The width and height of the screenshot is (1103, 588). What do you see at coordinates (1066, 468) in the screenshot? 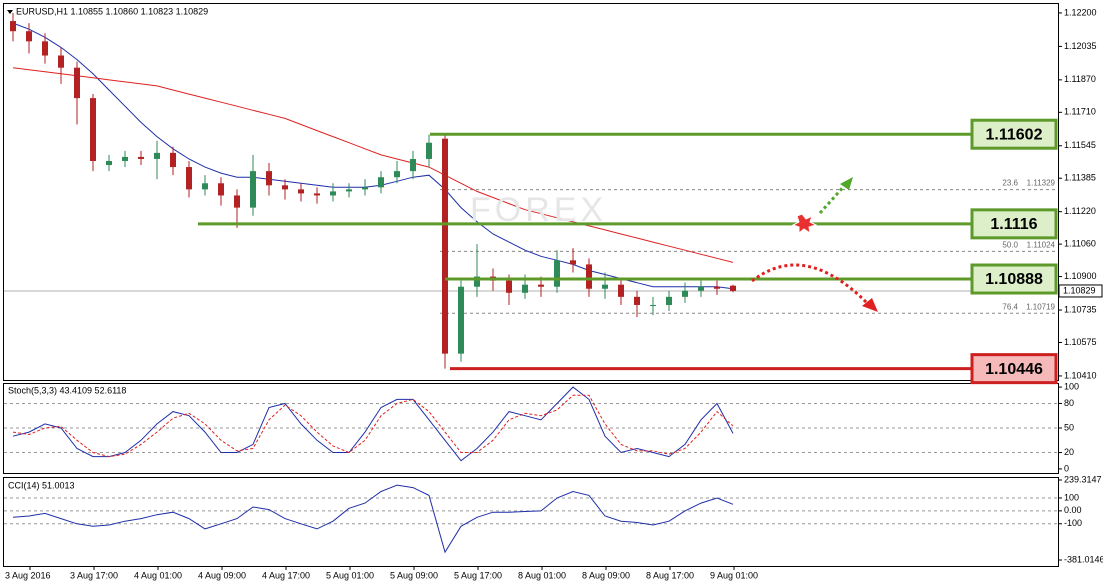
I see `stoch-tick-label: 0` at bounding box center [1066, 468].